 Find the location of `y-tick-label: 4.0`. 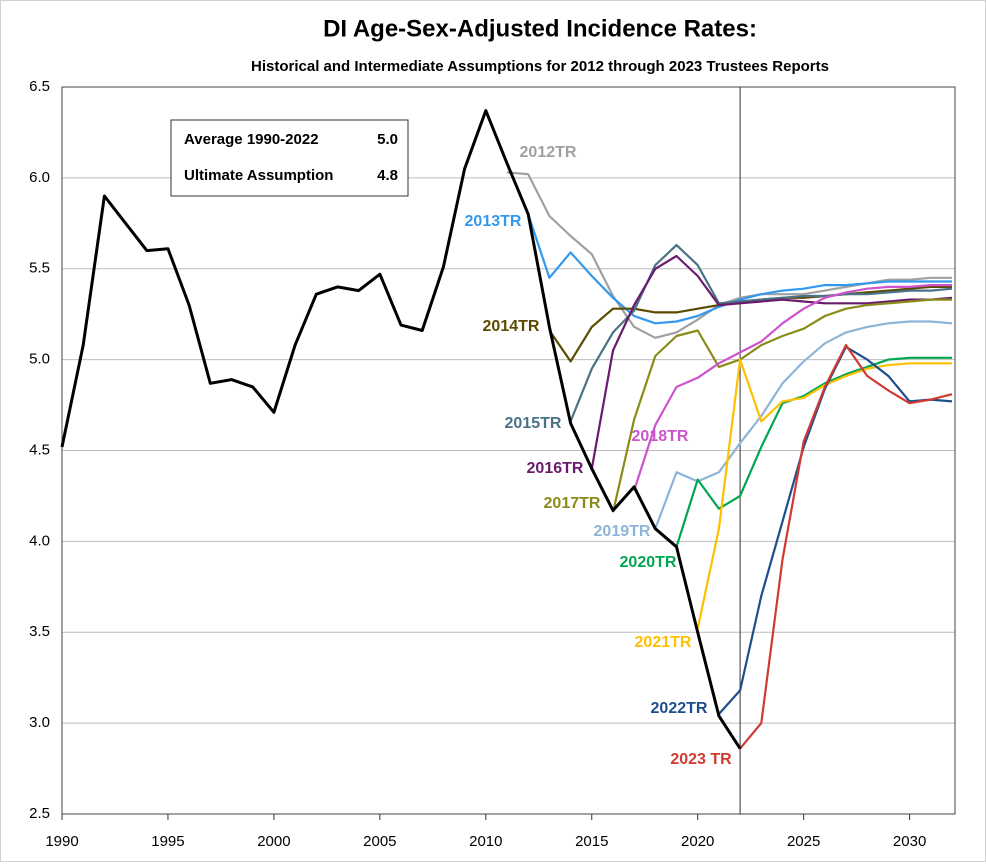

y-tick-label: 4.0 is located at coordinates (39, 540).